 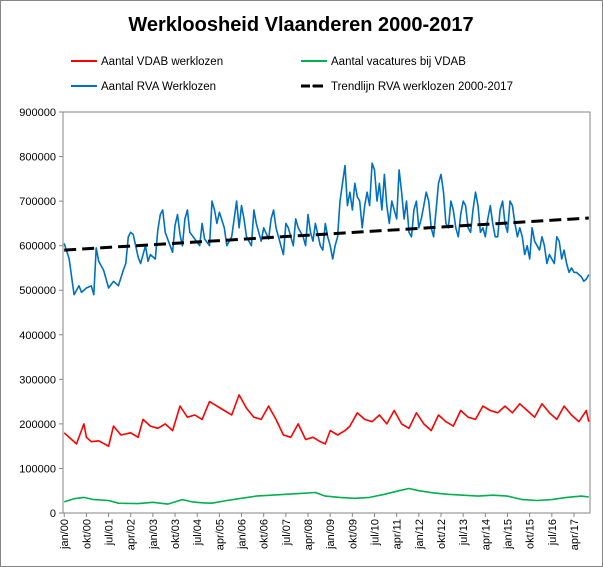 I want to click on x-tick-label: jan/06, so click(x=243, y=534).